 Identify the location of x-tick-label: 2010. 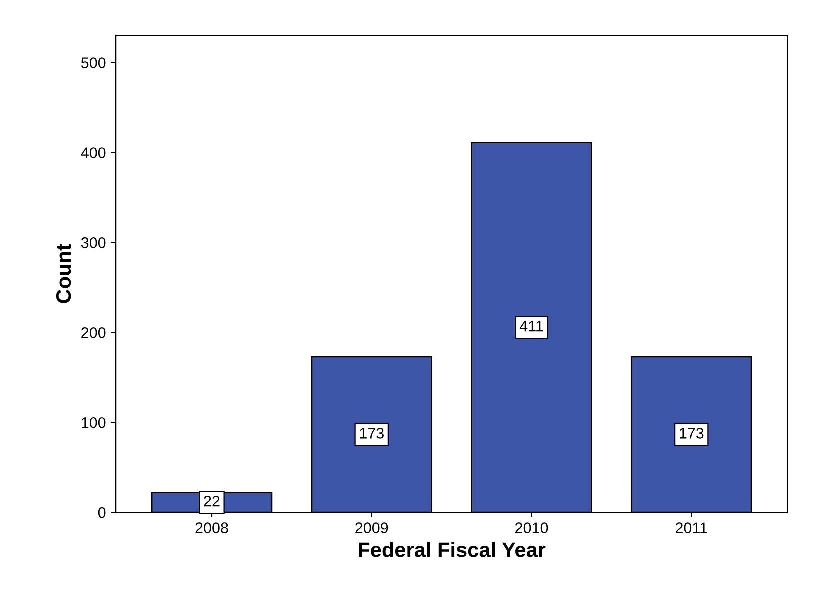
(532, 528).